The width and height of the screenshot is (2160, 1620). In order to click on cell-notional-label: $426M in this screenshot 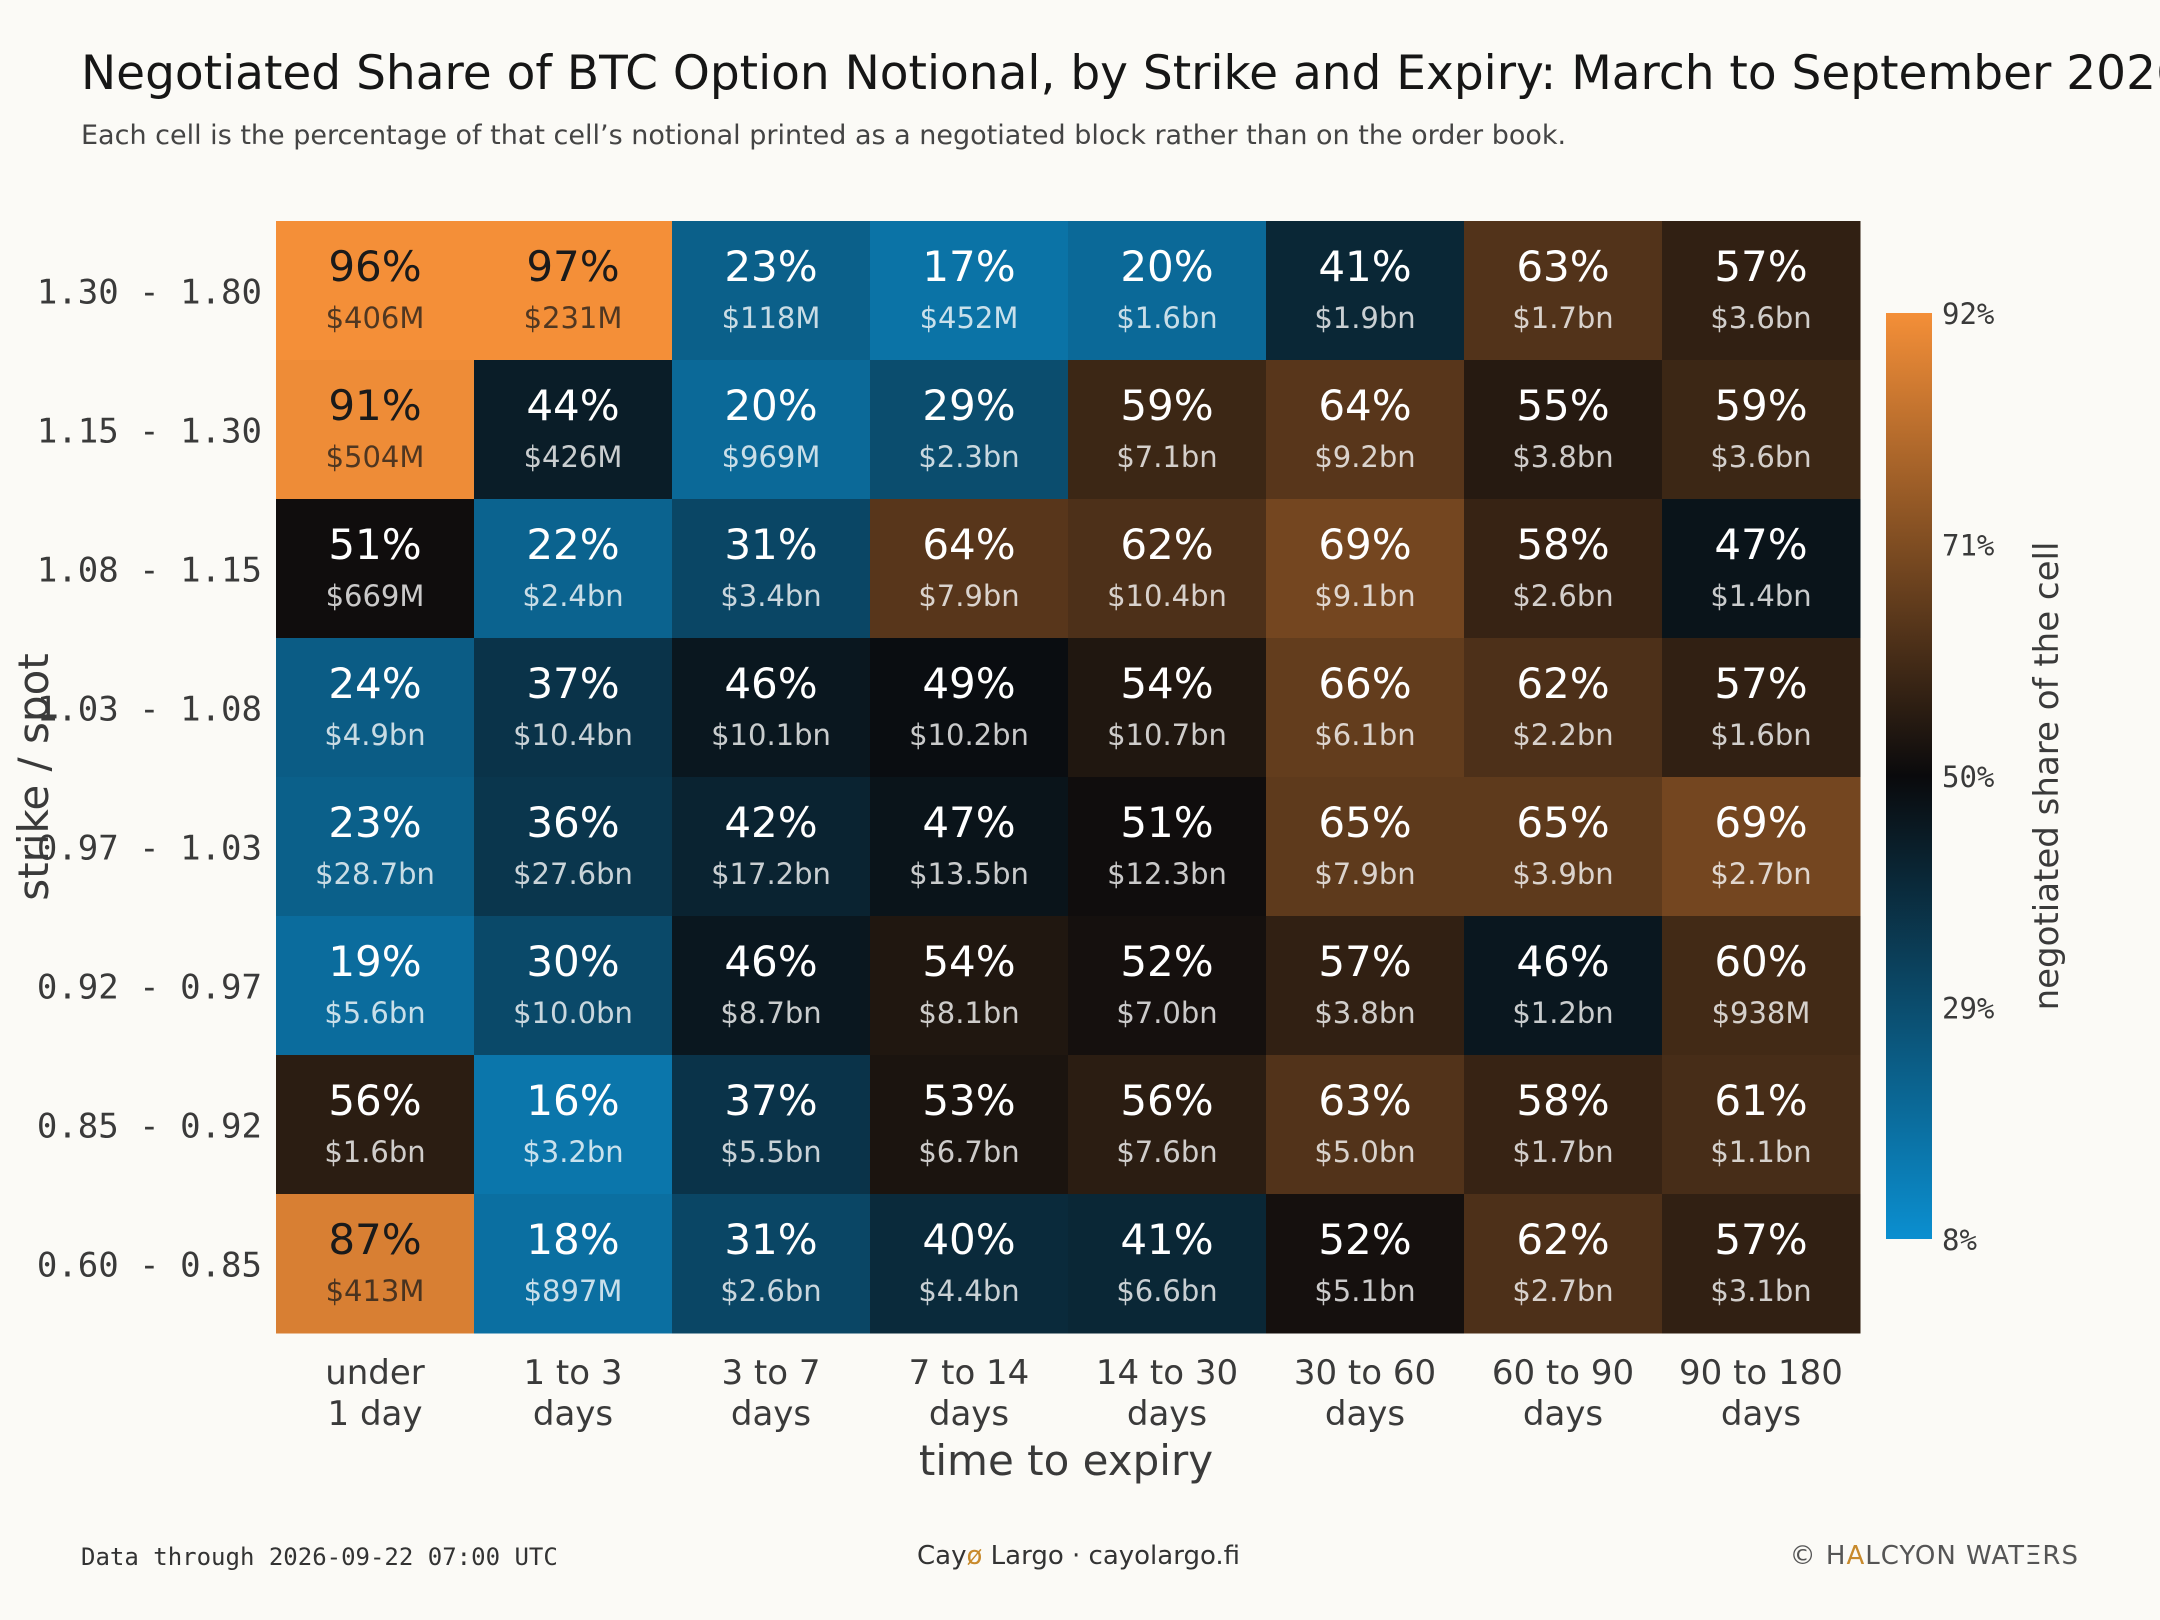, I will do `click(573, 457)`.